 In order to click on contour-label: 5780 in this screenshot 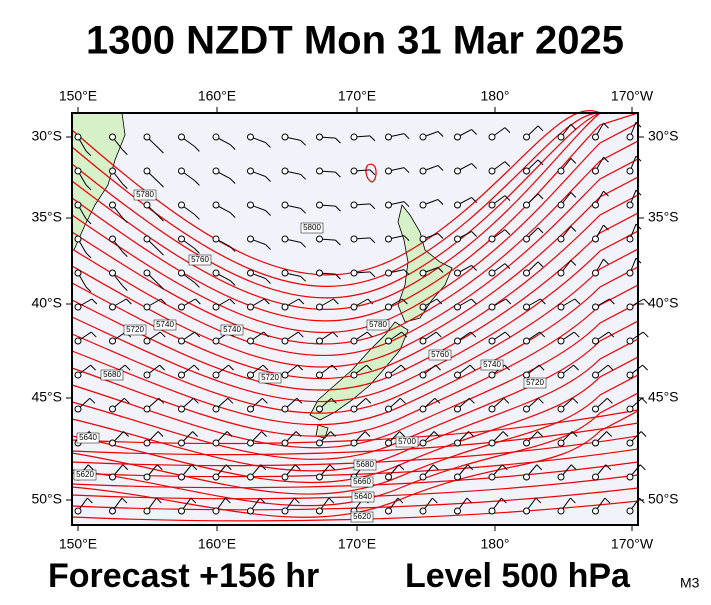, I will do `click(378, 324)`.